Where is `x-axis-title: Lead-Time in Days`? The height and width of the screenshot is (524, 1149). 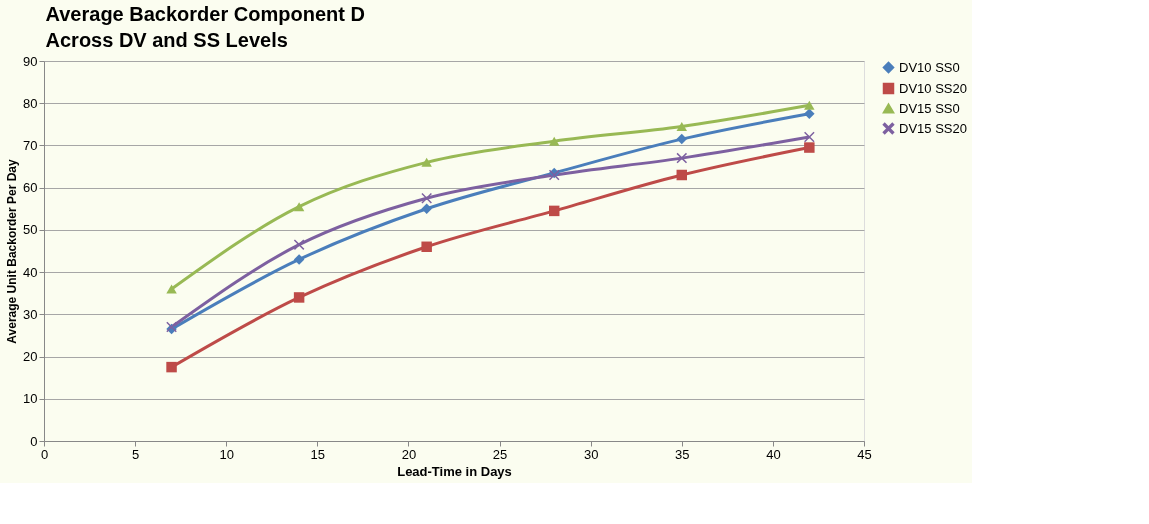
x-axis-title: Lead-Time in Days is located at coordinates (454, 471).